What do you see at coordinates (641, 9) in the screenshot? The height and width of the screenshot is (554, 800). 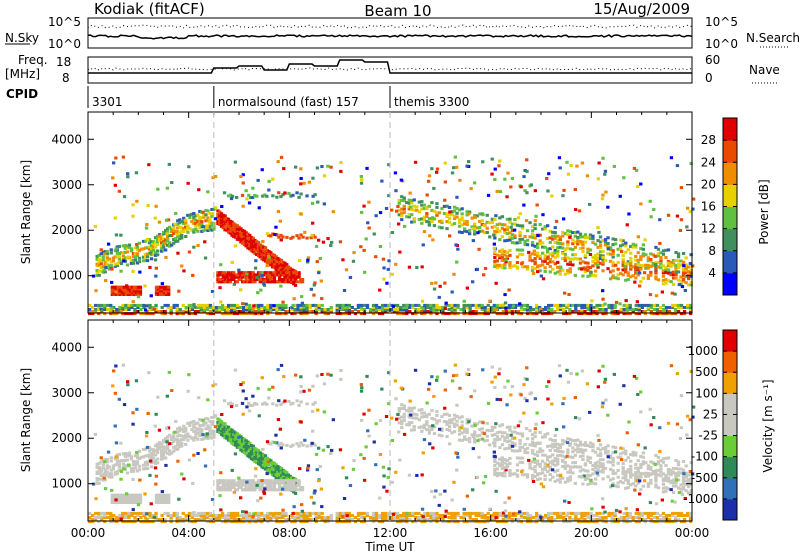 I see `date-title: 15/Aug/2009` at bounding box center [641, 9].